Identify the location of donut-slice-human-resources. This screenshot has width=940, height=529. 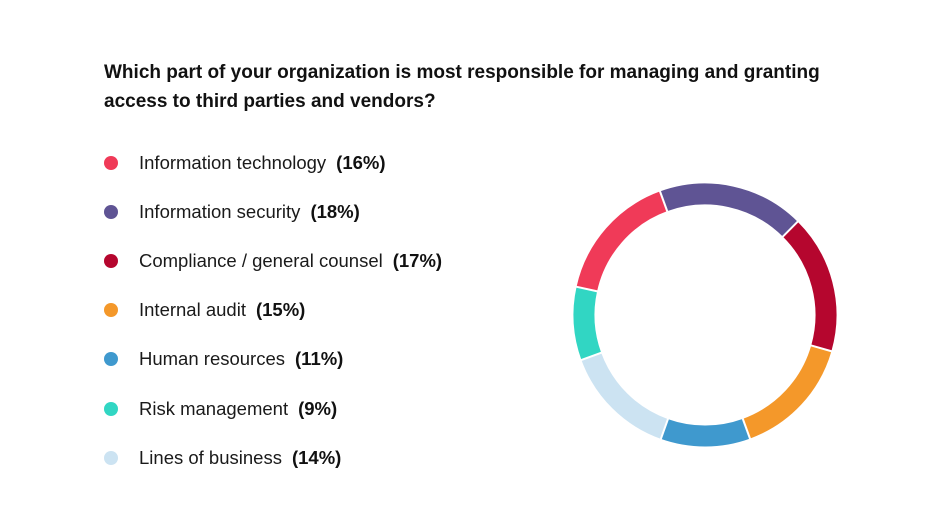
(705, 432).